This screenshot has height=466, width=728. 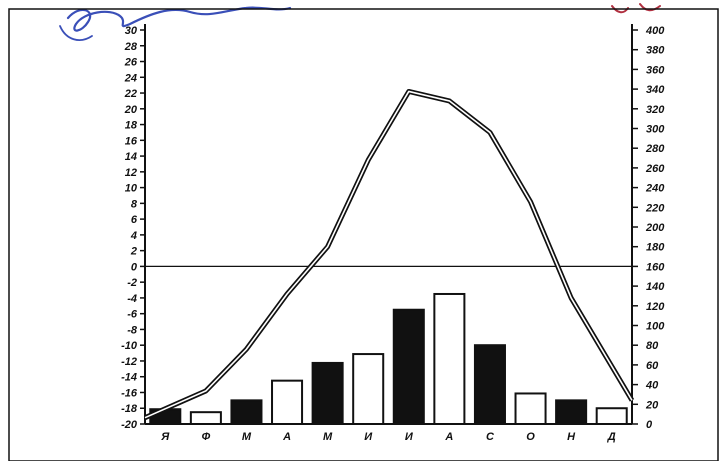 I want to click on left-tick-label: -16, so click(x=129, y=393).